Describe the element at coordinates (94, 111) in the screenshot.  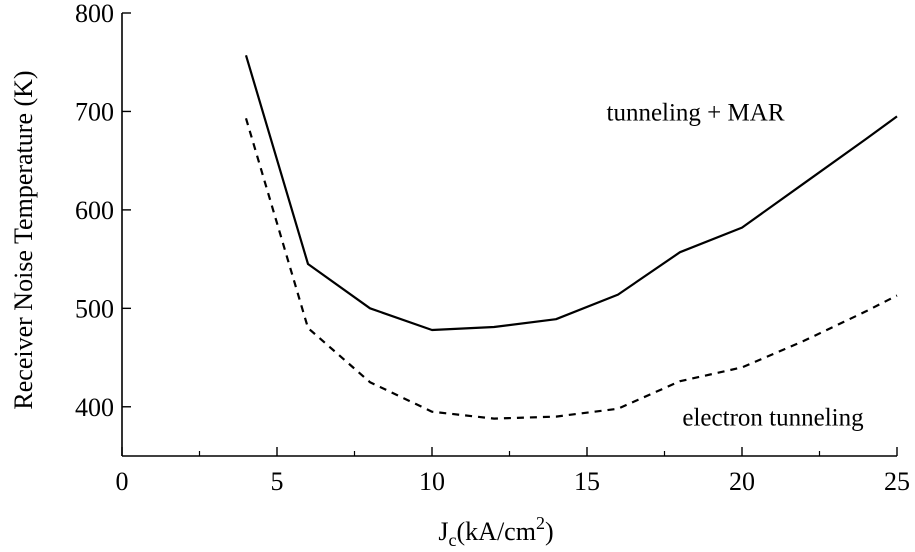
I see `y-tick-label: 700` at that location.